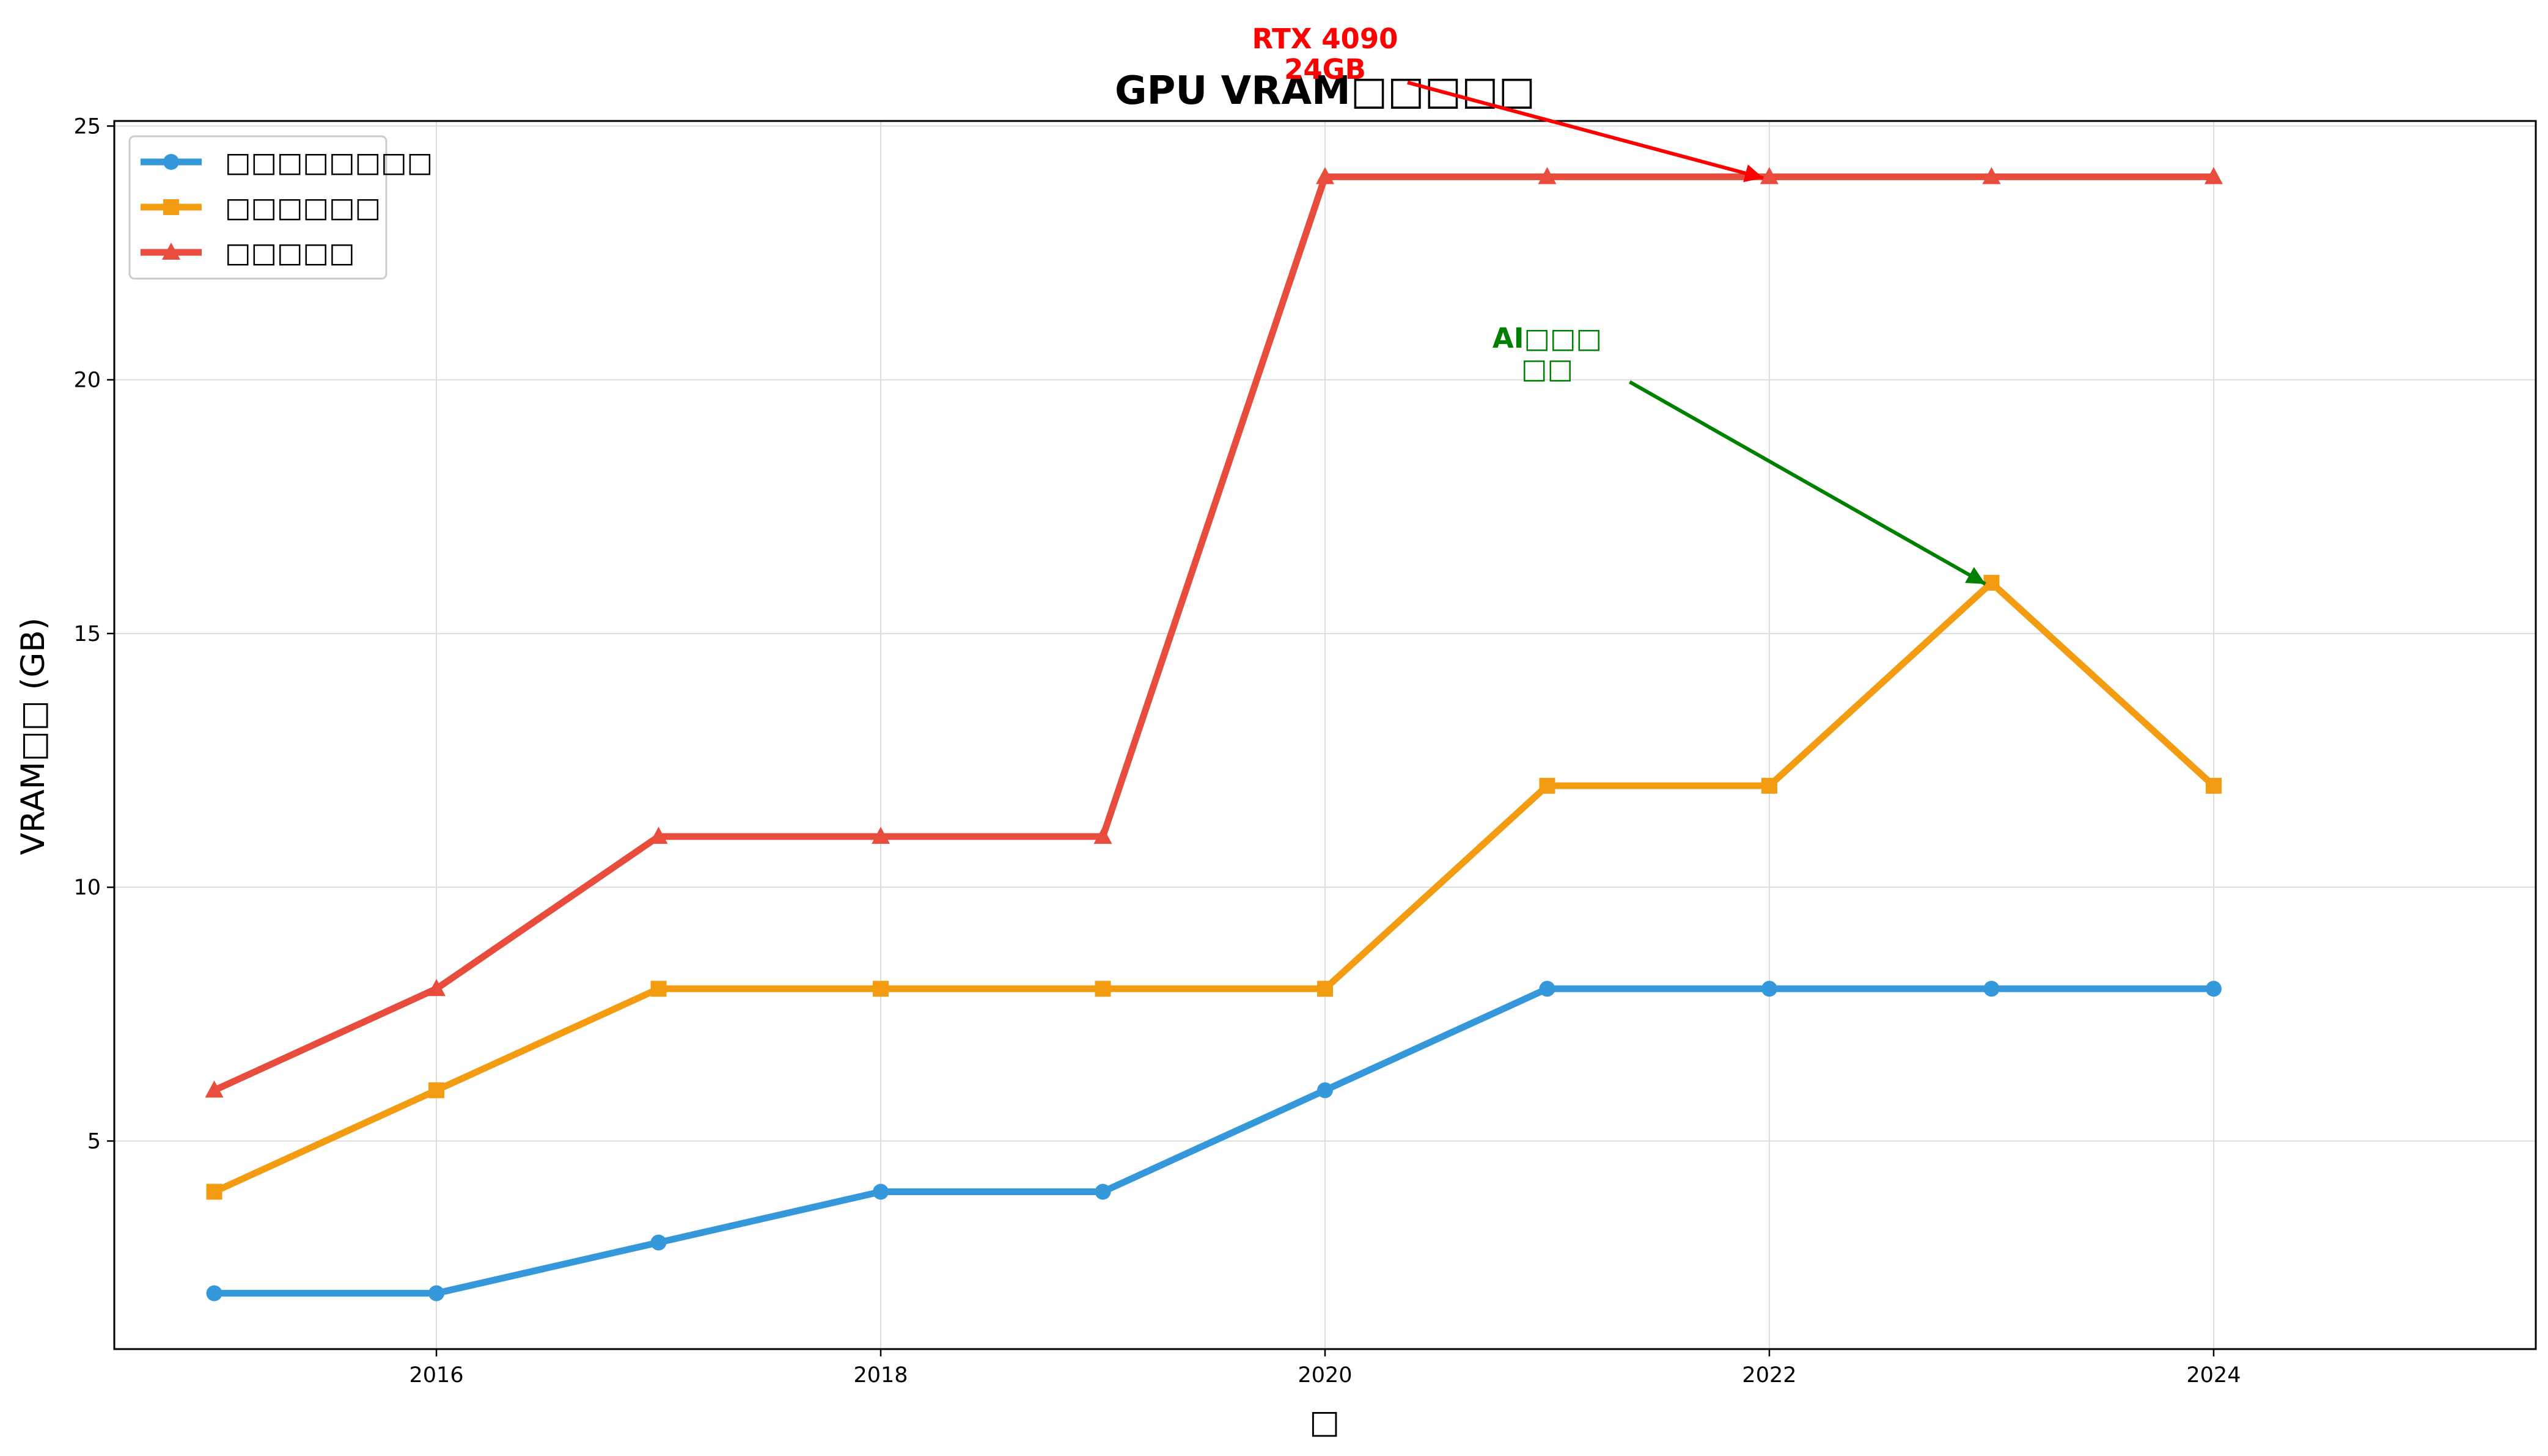 Image resolution: width=2548 pixels, height=1456 pixels. I want to click on chart-title: GPU VRAM□□□□□, so click(1325, 91).